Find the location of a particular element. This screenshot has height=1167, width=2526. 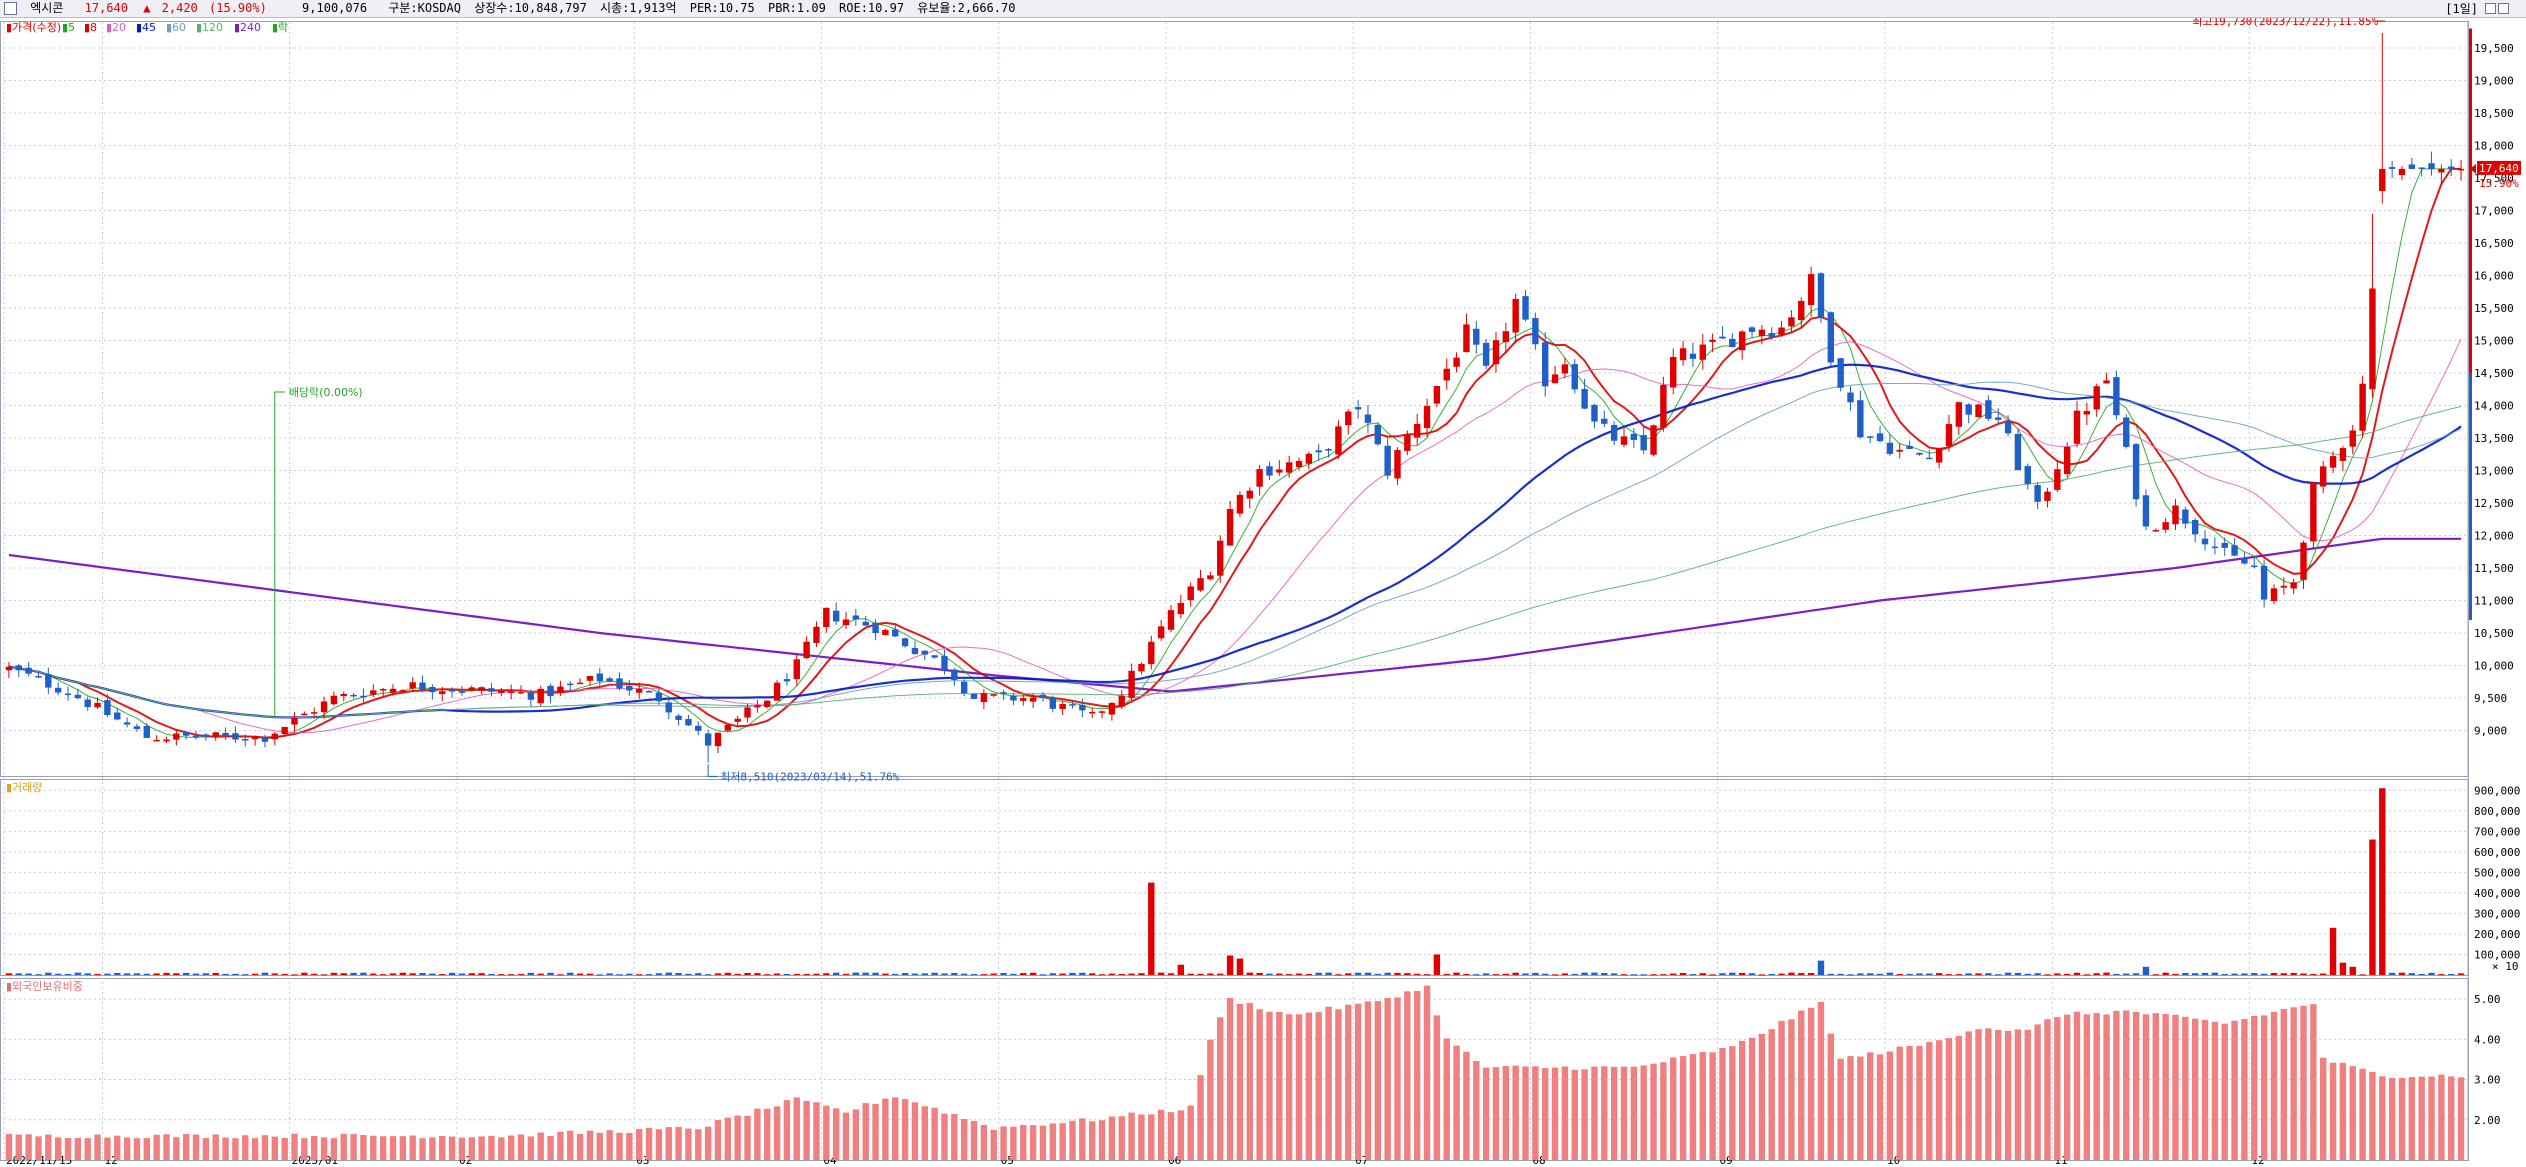

reserve-ratio: 유보율:2,666.70 is located at coordinates (966, 8).